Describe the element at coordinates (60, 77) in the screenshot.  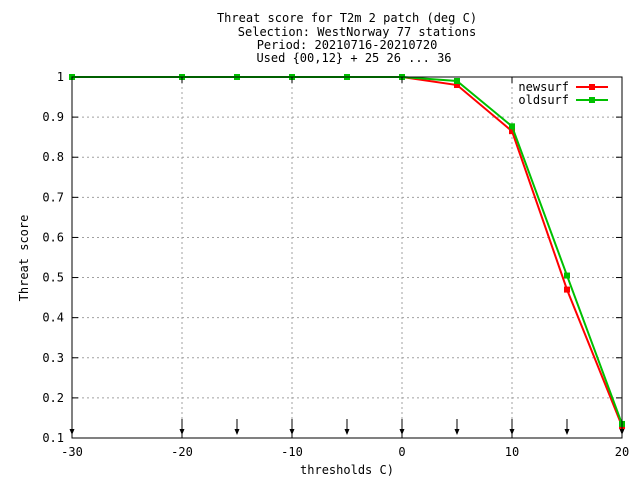
I see `y-tick-label: 1` at that location.